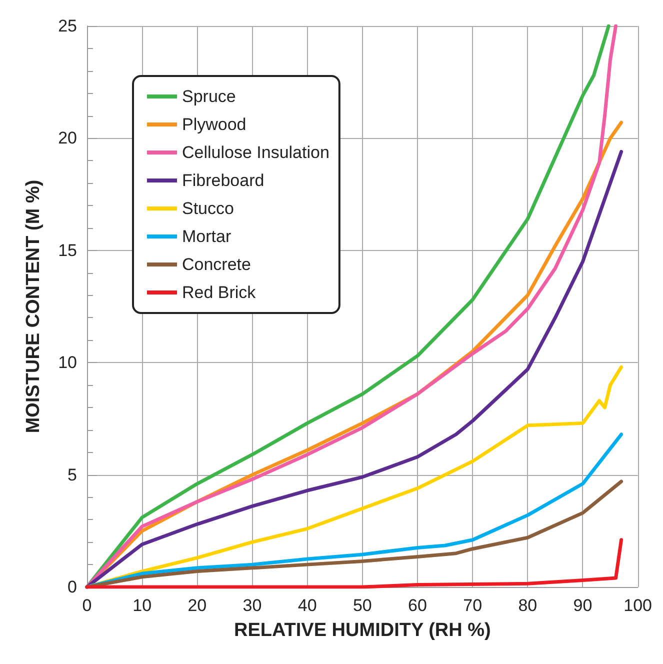  What do you see at coordinates (582, 605) in the screenshot?
I see `x-tick-label: 90` at bounding box center [582, 605].